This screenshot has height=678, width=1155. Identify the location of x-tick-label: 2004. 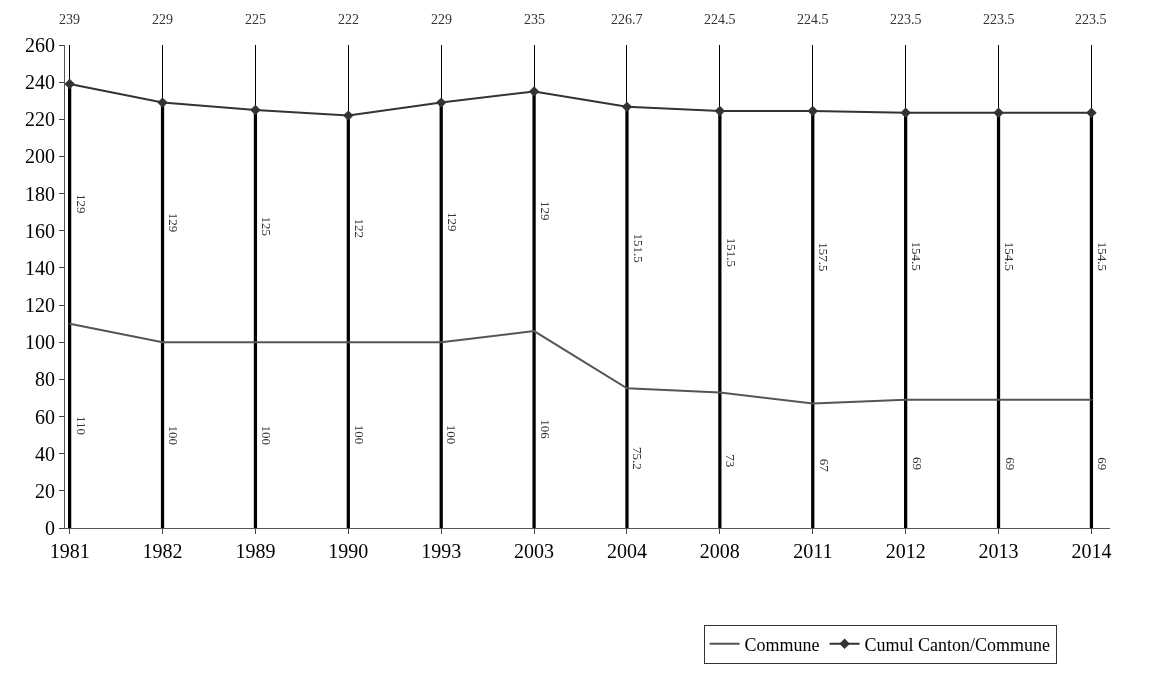
(626, 551).